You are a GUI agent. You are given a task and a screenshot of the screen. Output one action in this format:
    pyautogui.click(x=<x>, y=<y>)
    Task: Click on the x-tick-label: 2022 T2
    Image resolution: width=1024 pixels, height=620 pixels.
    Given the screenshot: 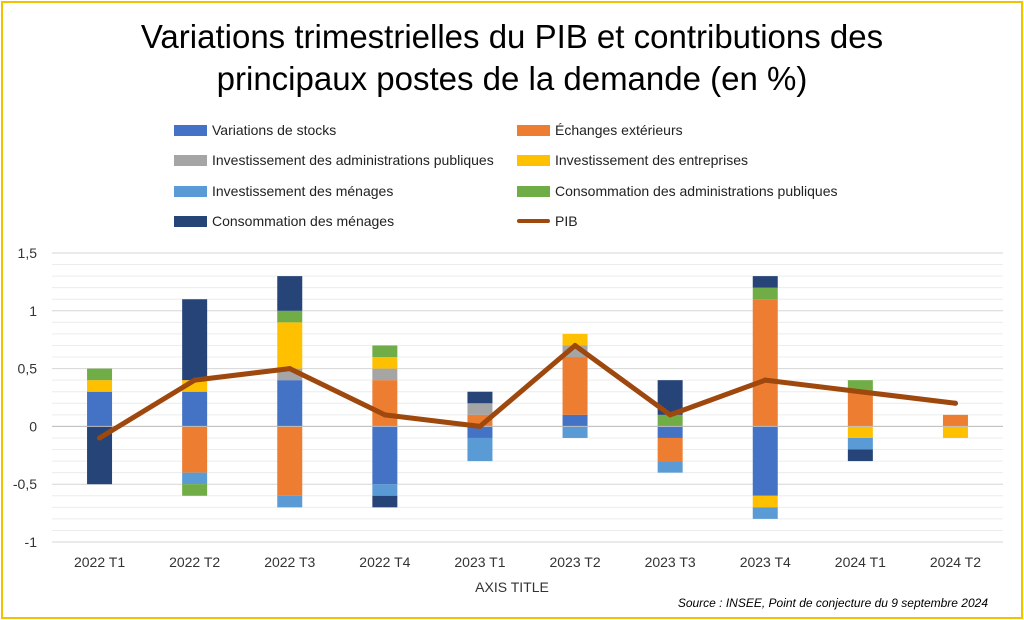 What is the action you would take?
    pyautogui.click(x=194, y=562)
    